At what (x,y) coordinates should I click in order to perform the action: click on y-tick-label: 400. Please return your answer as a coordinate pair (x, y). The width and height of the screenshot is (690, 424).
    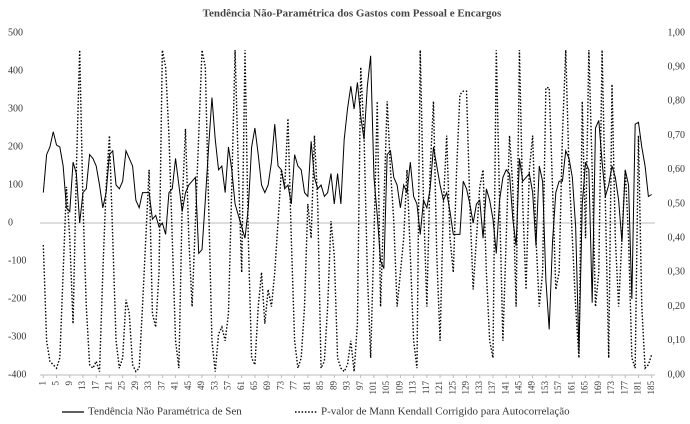
    Looking at the image, I should click on (15, 70).